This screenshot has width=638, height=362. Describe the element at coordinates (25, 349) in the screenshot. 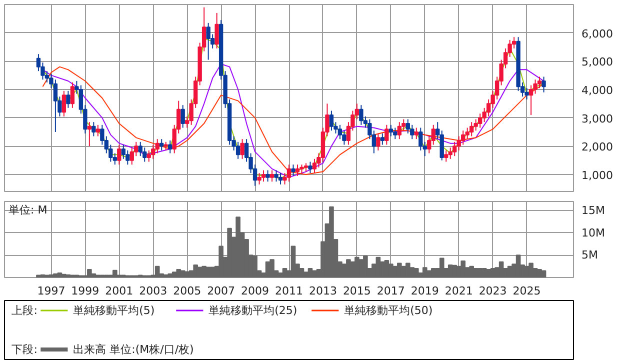

I see `legend-title: 下段:` at that location.